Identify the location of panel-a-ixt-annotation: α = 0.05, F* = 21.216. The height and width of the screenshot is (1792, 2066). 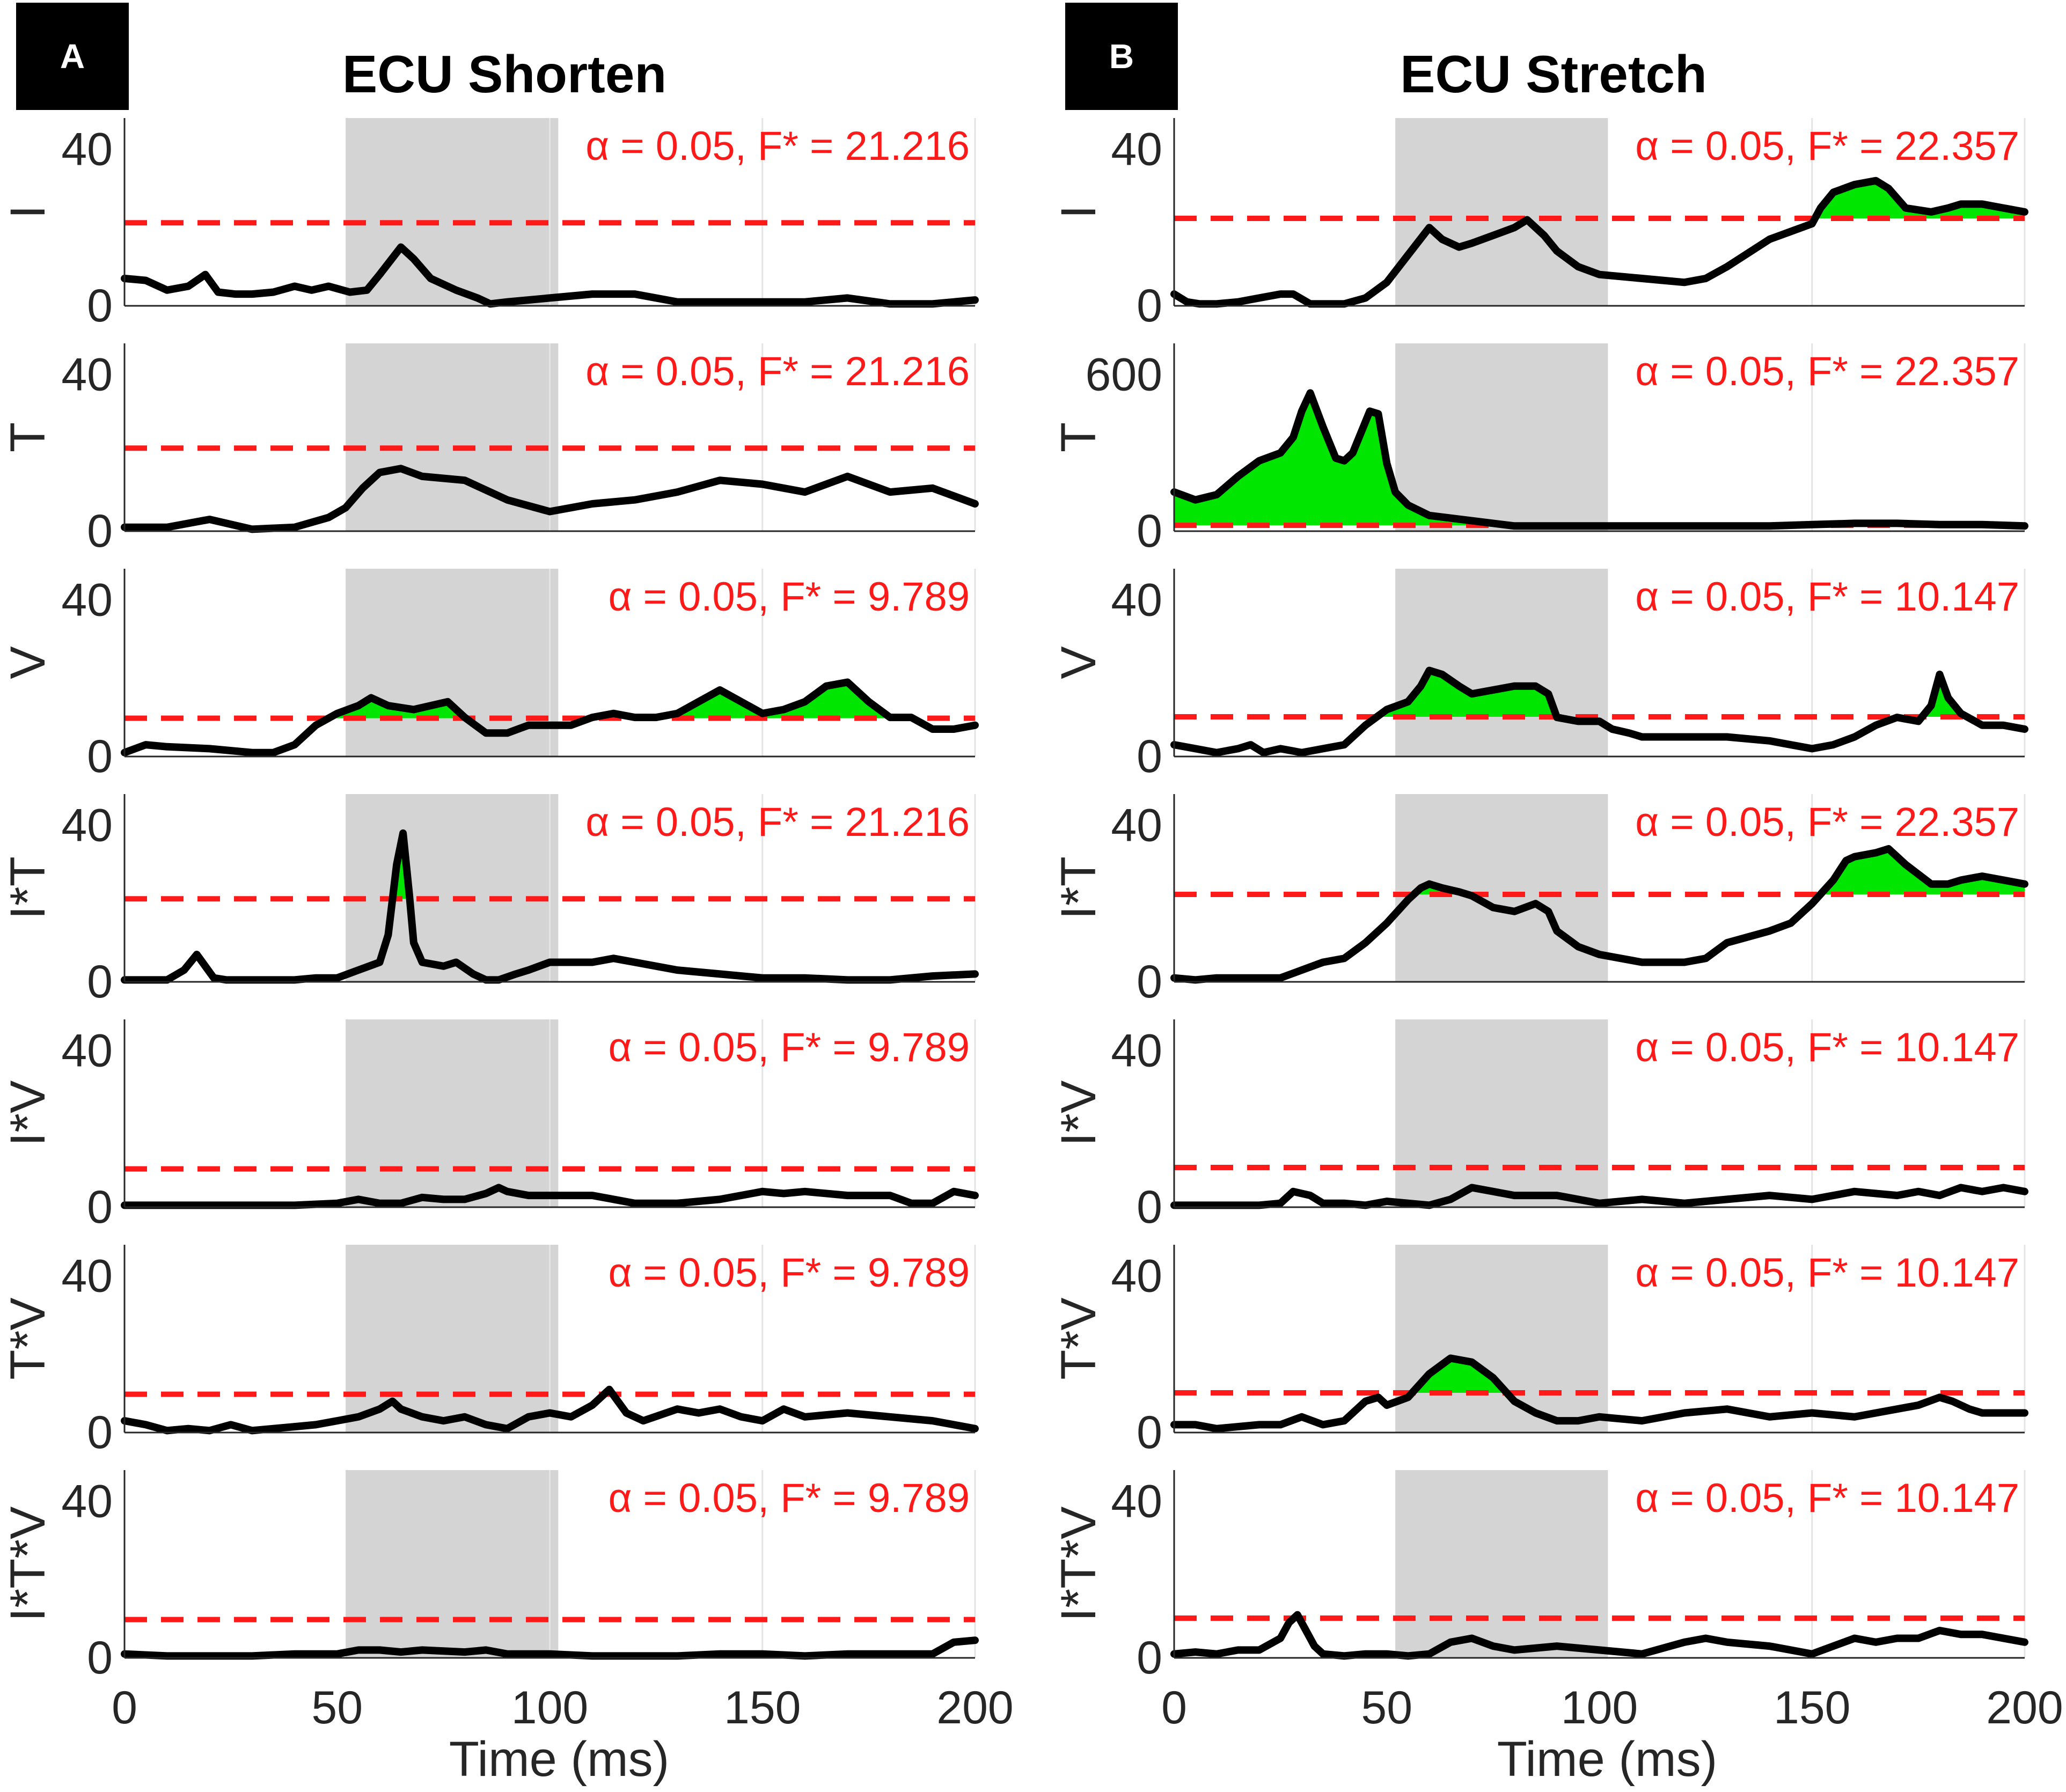
(778, 822).